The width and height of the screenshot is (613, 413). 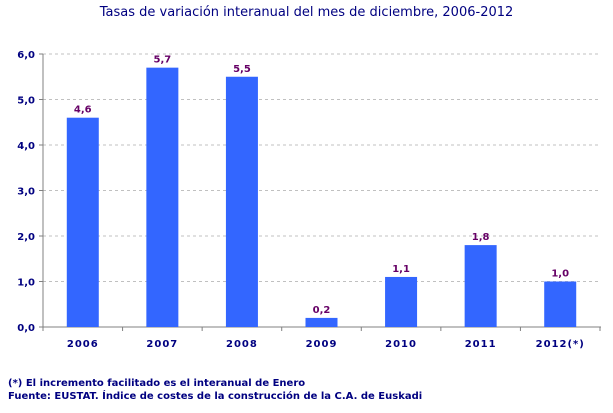 What do you see at coordinates (322, 344) in the screenshot?
I see `x-tick-label: 2009` at bounding box center [322, 344].